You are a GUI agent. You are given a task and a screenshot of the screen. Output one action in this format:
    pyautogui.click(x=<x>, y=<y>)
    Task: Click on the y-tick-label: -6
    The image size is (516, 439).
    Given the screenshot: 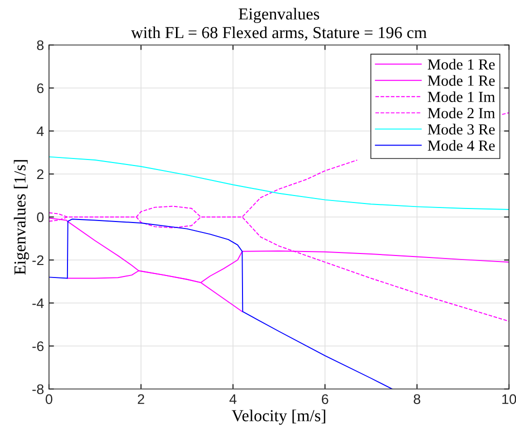 What is the action you would take?
    pyautogui.click(x=38, y=346)
    